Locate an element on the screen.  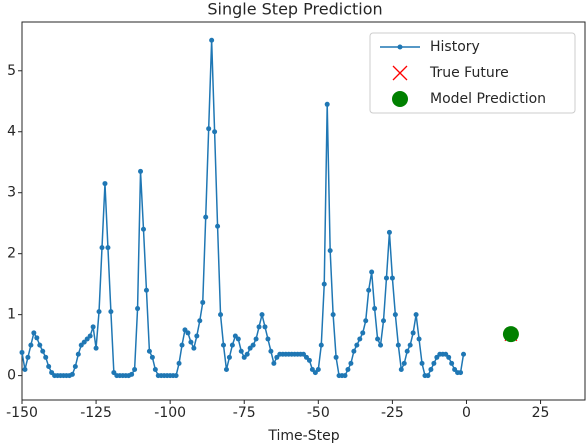
y-tick-label: 5 is located at coordinates (11, 71).